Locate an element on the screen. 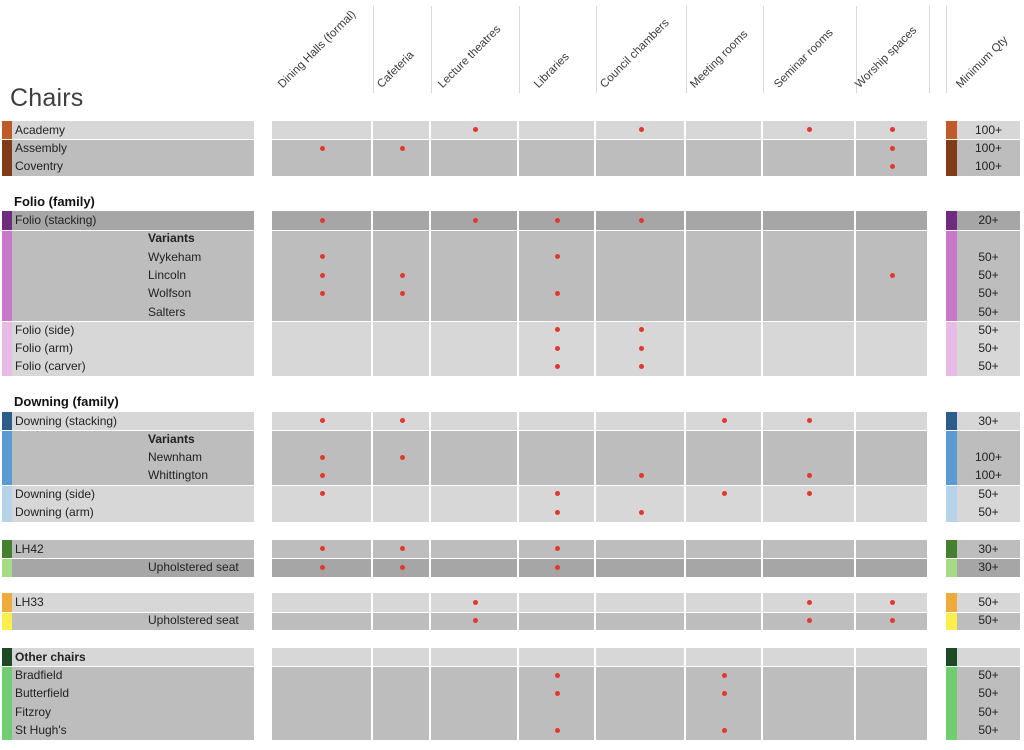 This screenshot has width=1024, height=750. column-header-lecture-theatres: Lecture theatres is located at coordinates (469, 57).